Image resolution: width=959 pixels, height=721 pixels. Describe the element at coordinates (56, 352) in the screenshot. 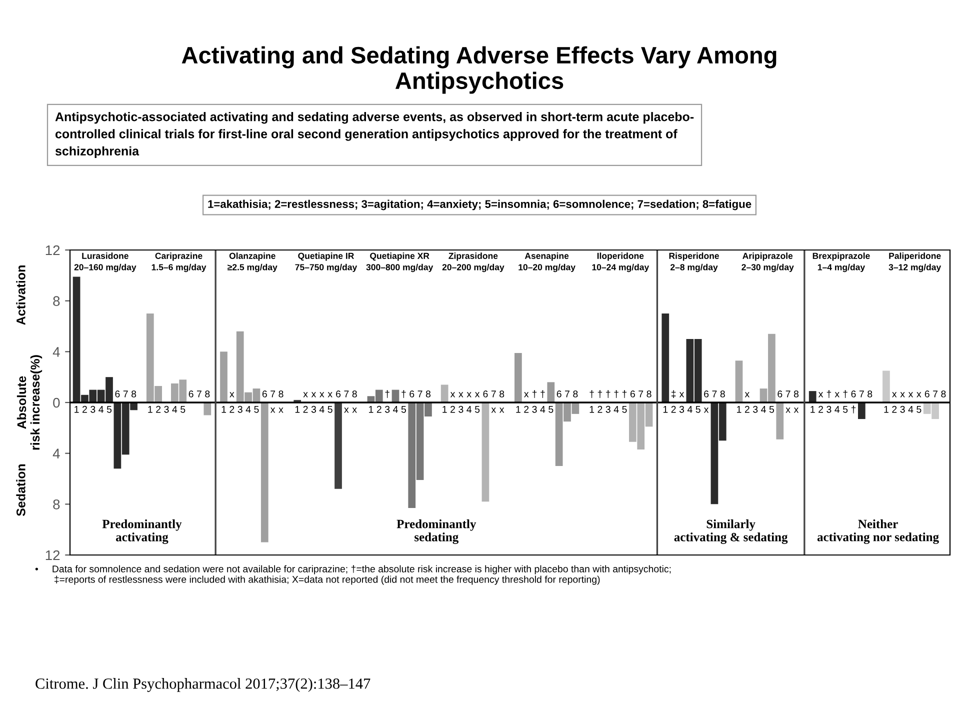

I see `y-tick-label: 4` at that location.